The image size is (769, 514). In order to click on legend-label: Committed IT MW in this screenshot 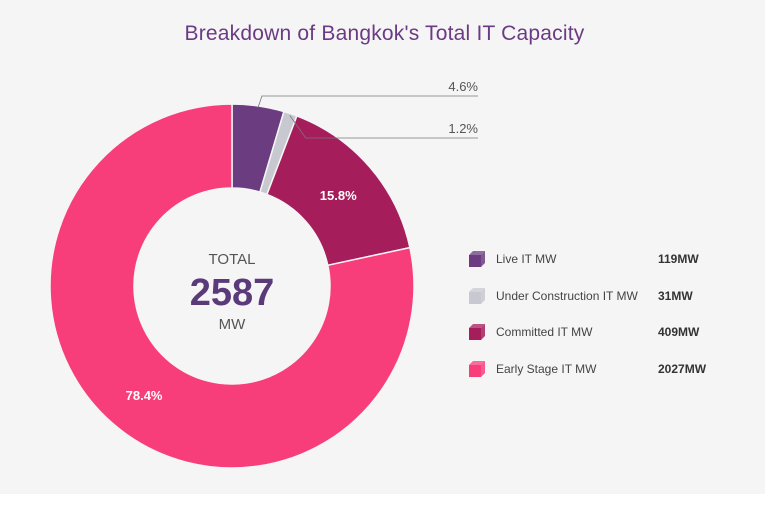, I will do `click(544, 332)`.